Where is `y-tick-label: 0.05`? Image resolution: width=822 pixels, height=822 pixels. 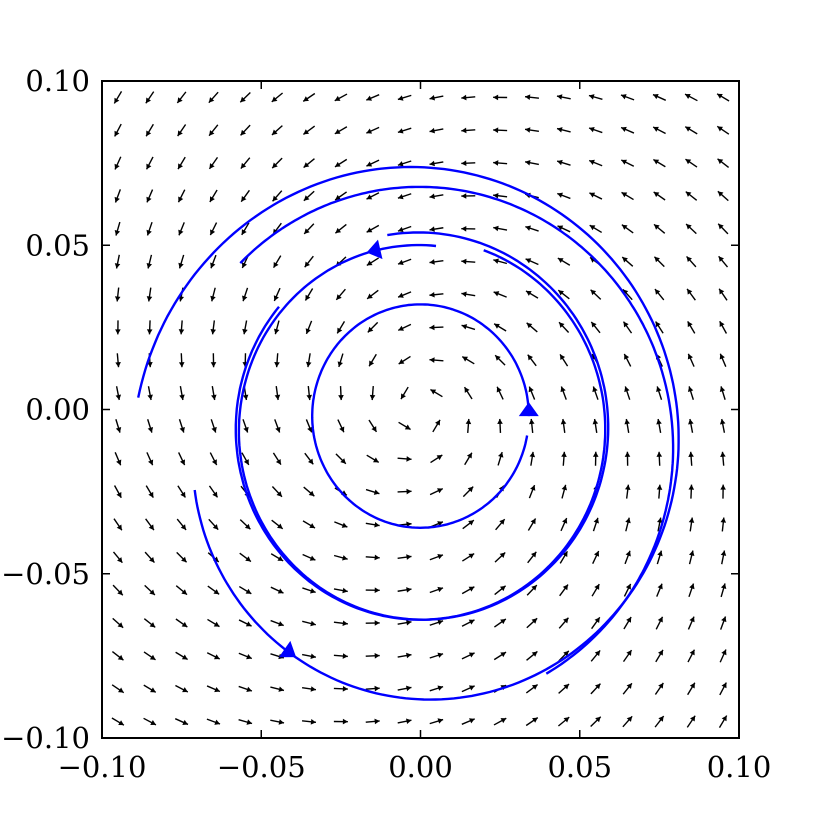 y-tick-label: 0.05 is located at coordinates (57, 245).